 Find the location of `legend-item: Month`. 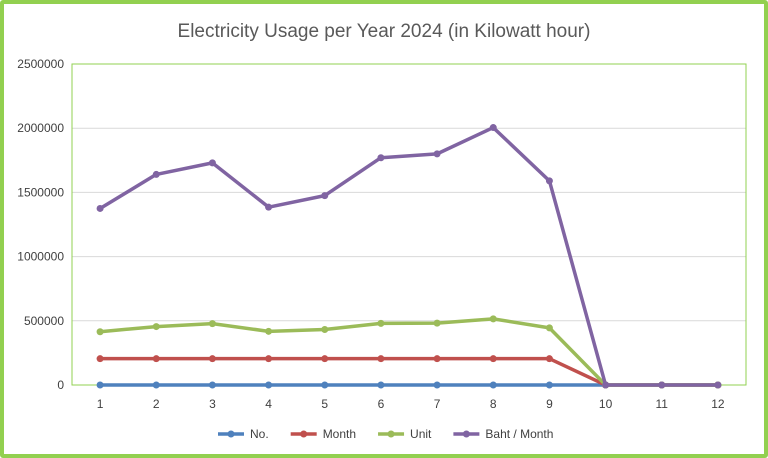

legend-item: Month is located at coordinates (323, 434).